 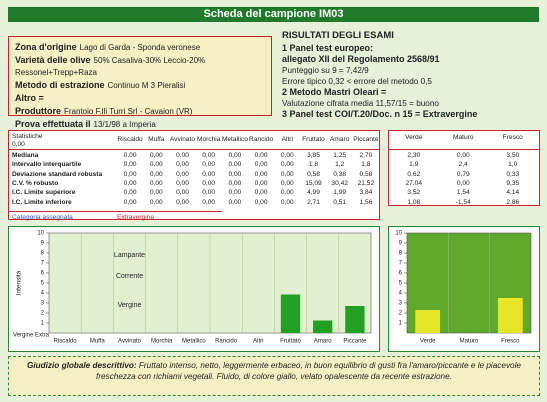 What do you see at coordinates (226, 342) in the screenshot?
I see `x-tick-label: Rancido` at bounding box center [226, 342].